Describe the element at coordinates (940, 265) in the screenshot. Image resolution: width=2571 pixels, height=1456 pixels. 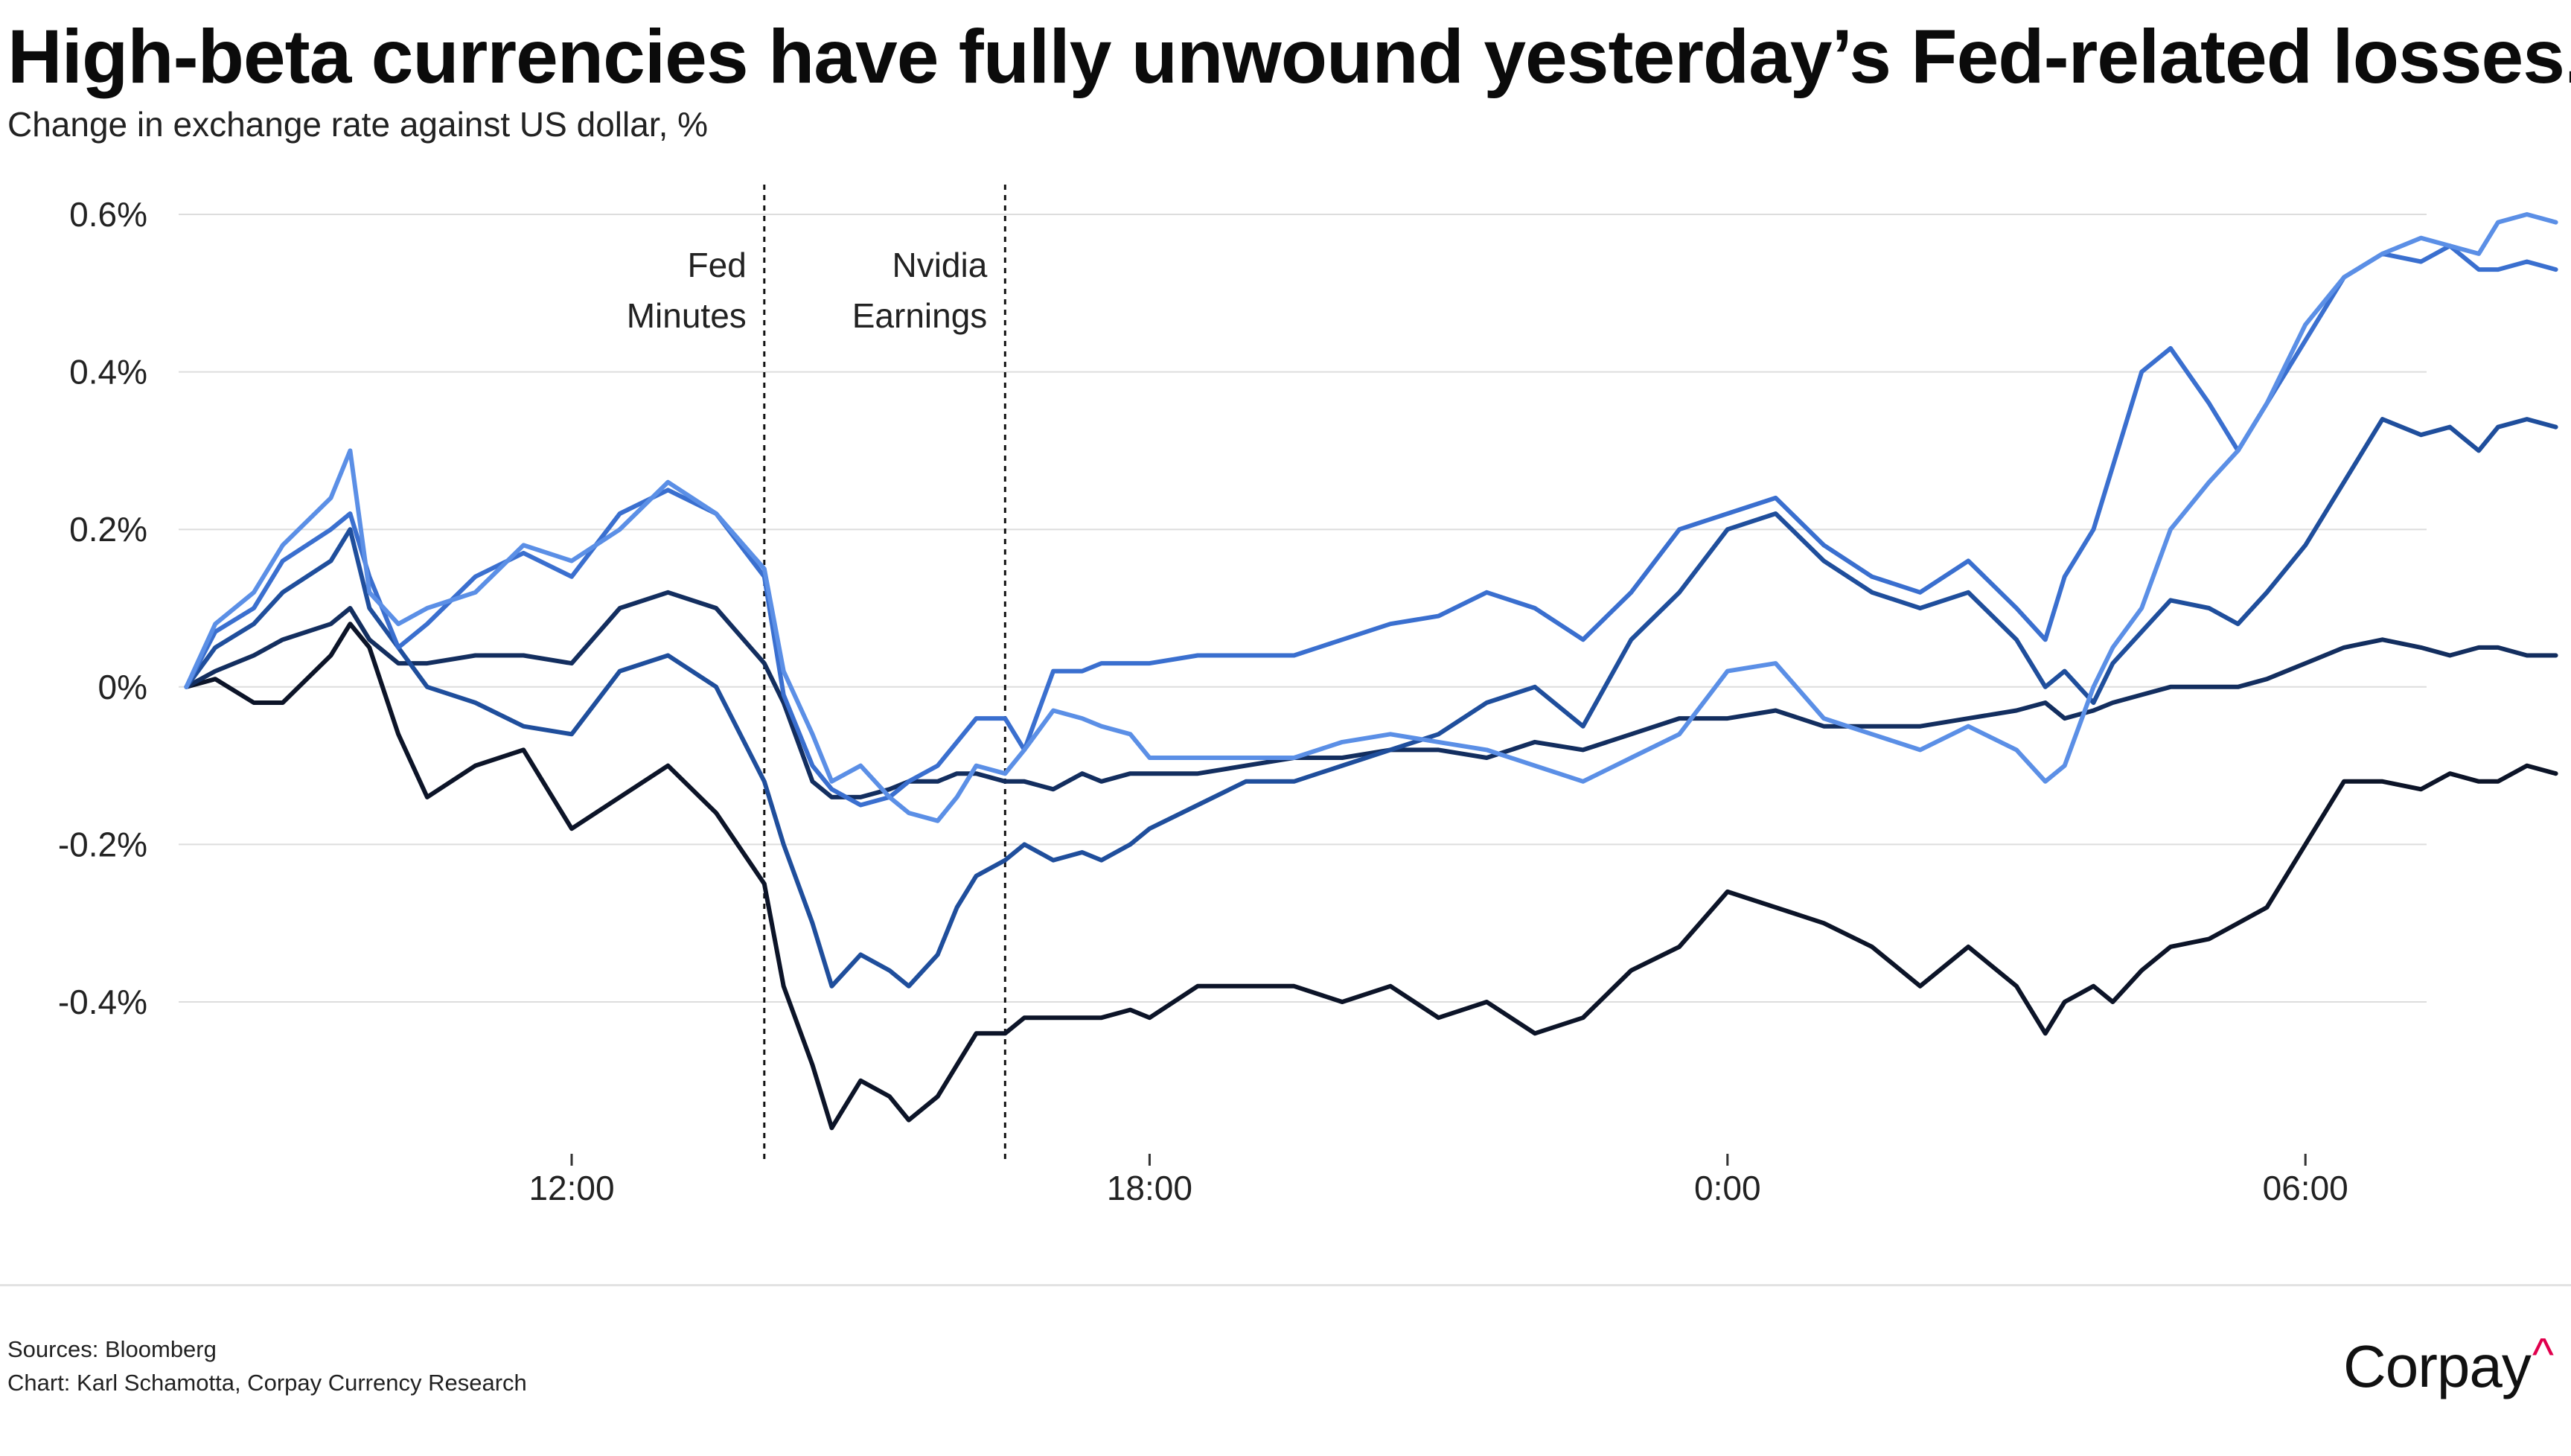
I see `event-label: Nvidia` at that location.